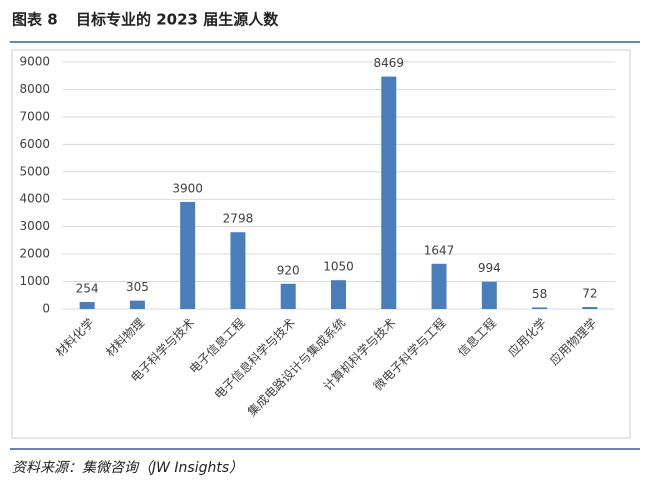  Describe the element at coordinates (527, 337) in the screenshot. I see `x-tick-label: 应用化学` at that location.